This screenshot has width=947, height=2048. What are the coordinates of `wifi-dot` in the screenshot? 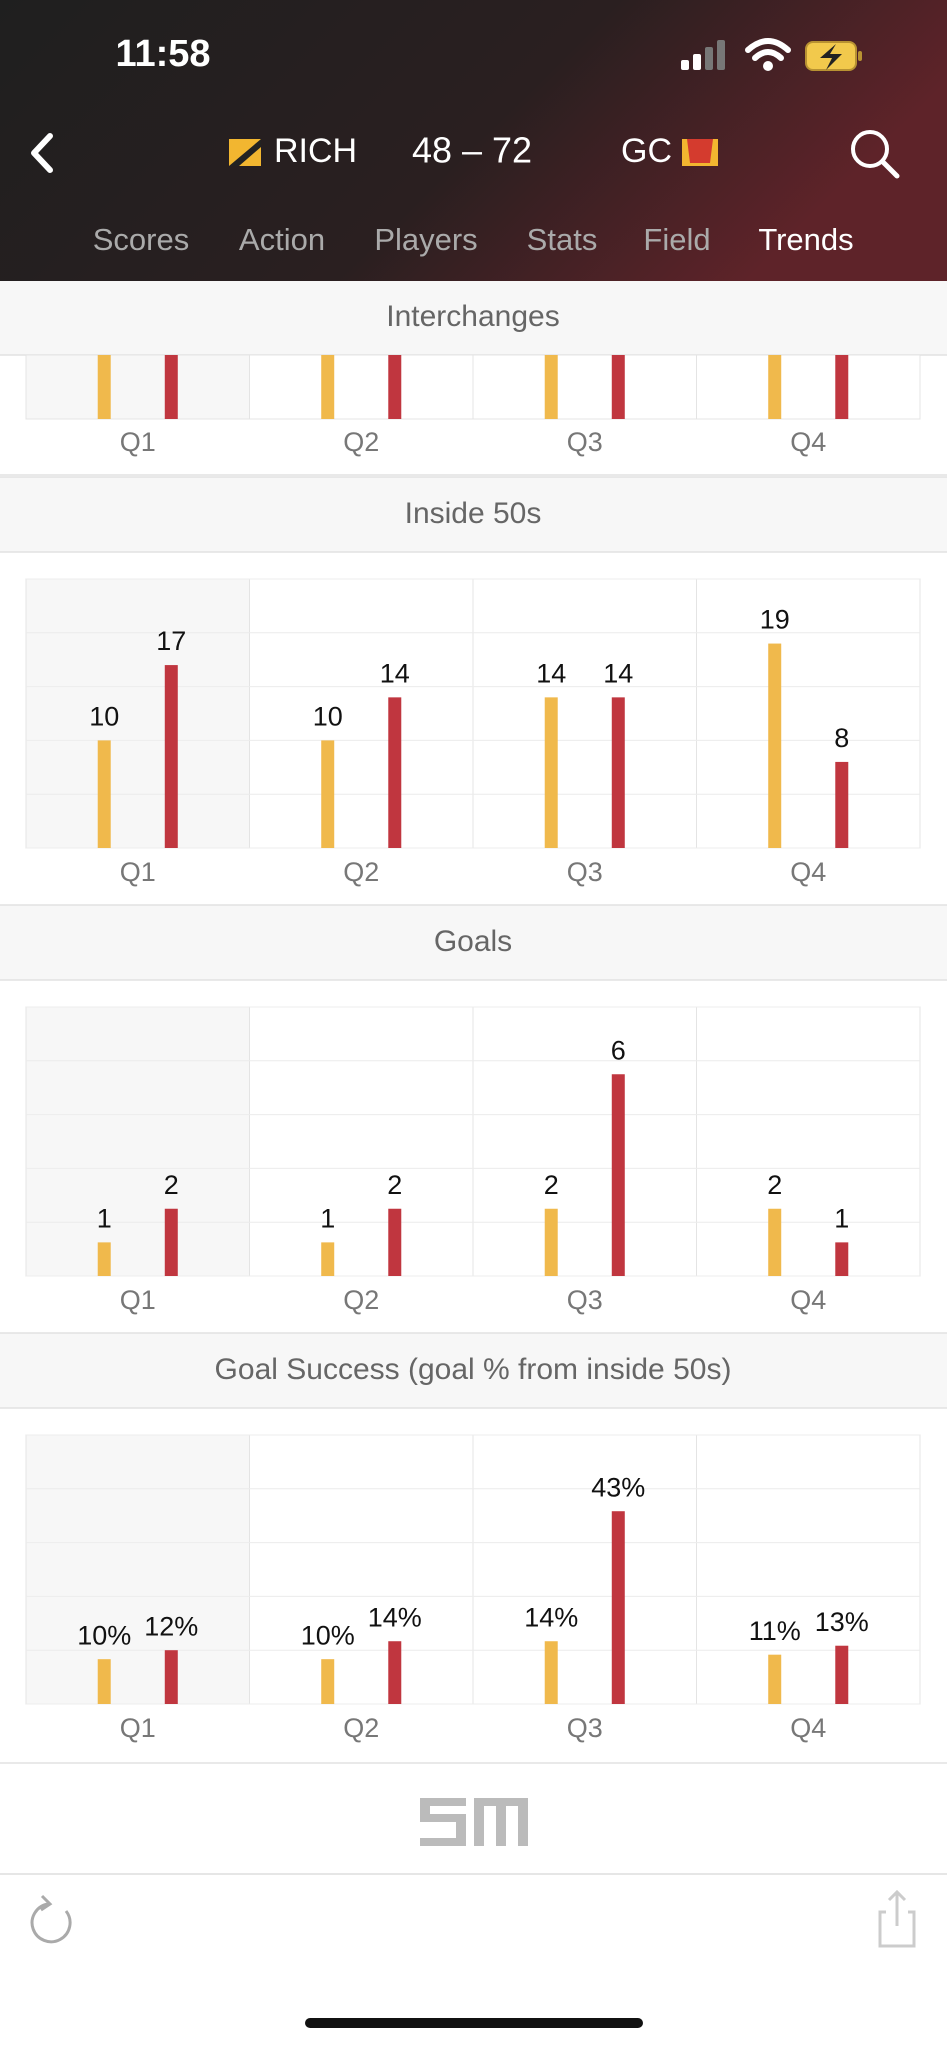 It's located at (768, 66).